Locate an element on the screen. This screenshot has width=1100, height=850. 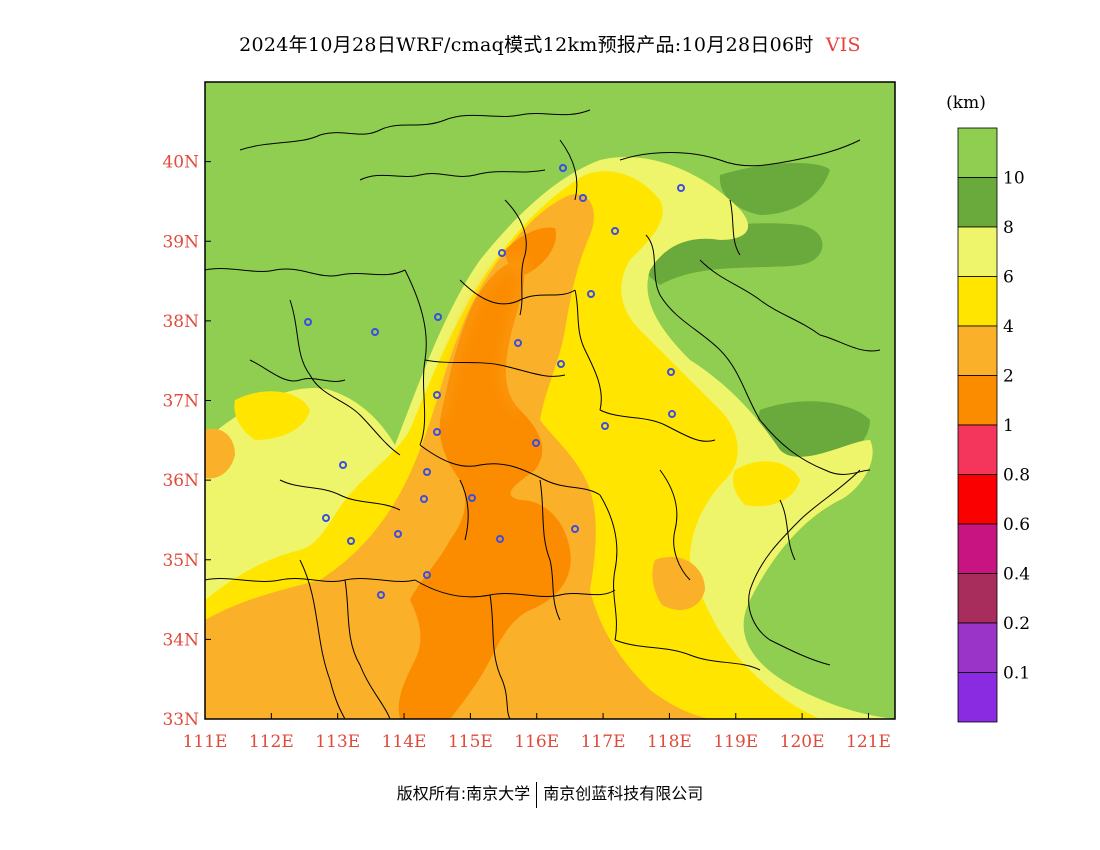
lat-tick-label: 35N is located at coordinates (180, 561).